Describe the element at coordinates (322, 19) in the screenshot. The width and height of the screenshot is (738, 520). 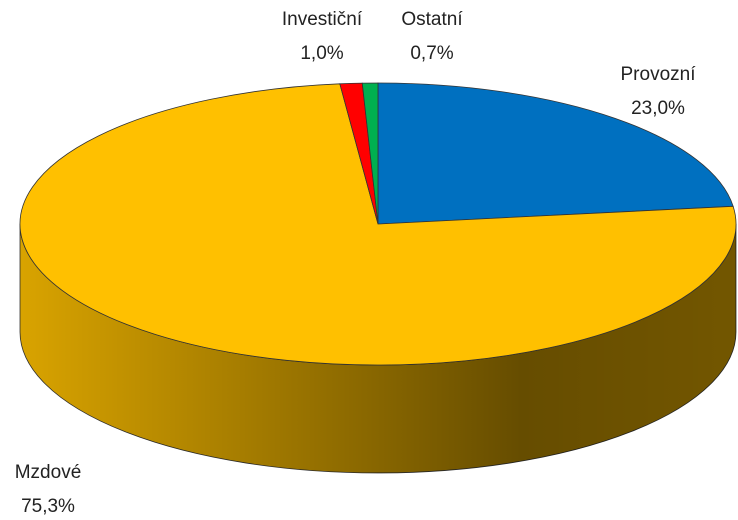
I see `slice-label: Investiční` at that location.